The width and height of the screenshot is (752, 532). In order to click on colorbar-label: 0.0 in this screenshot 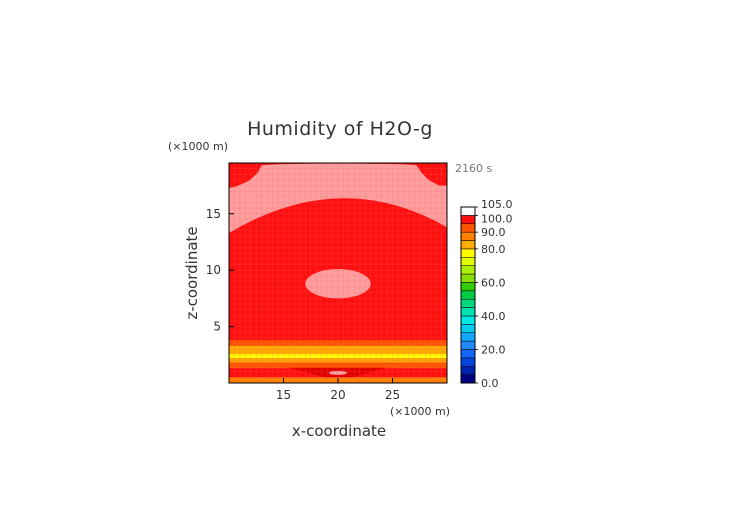, I will do `click(490, 383)`.